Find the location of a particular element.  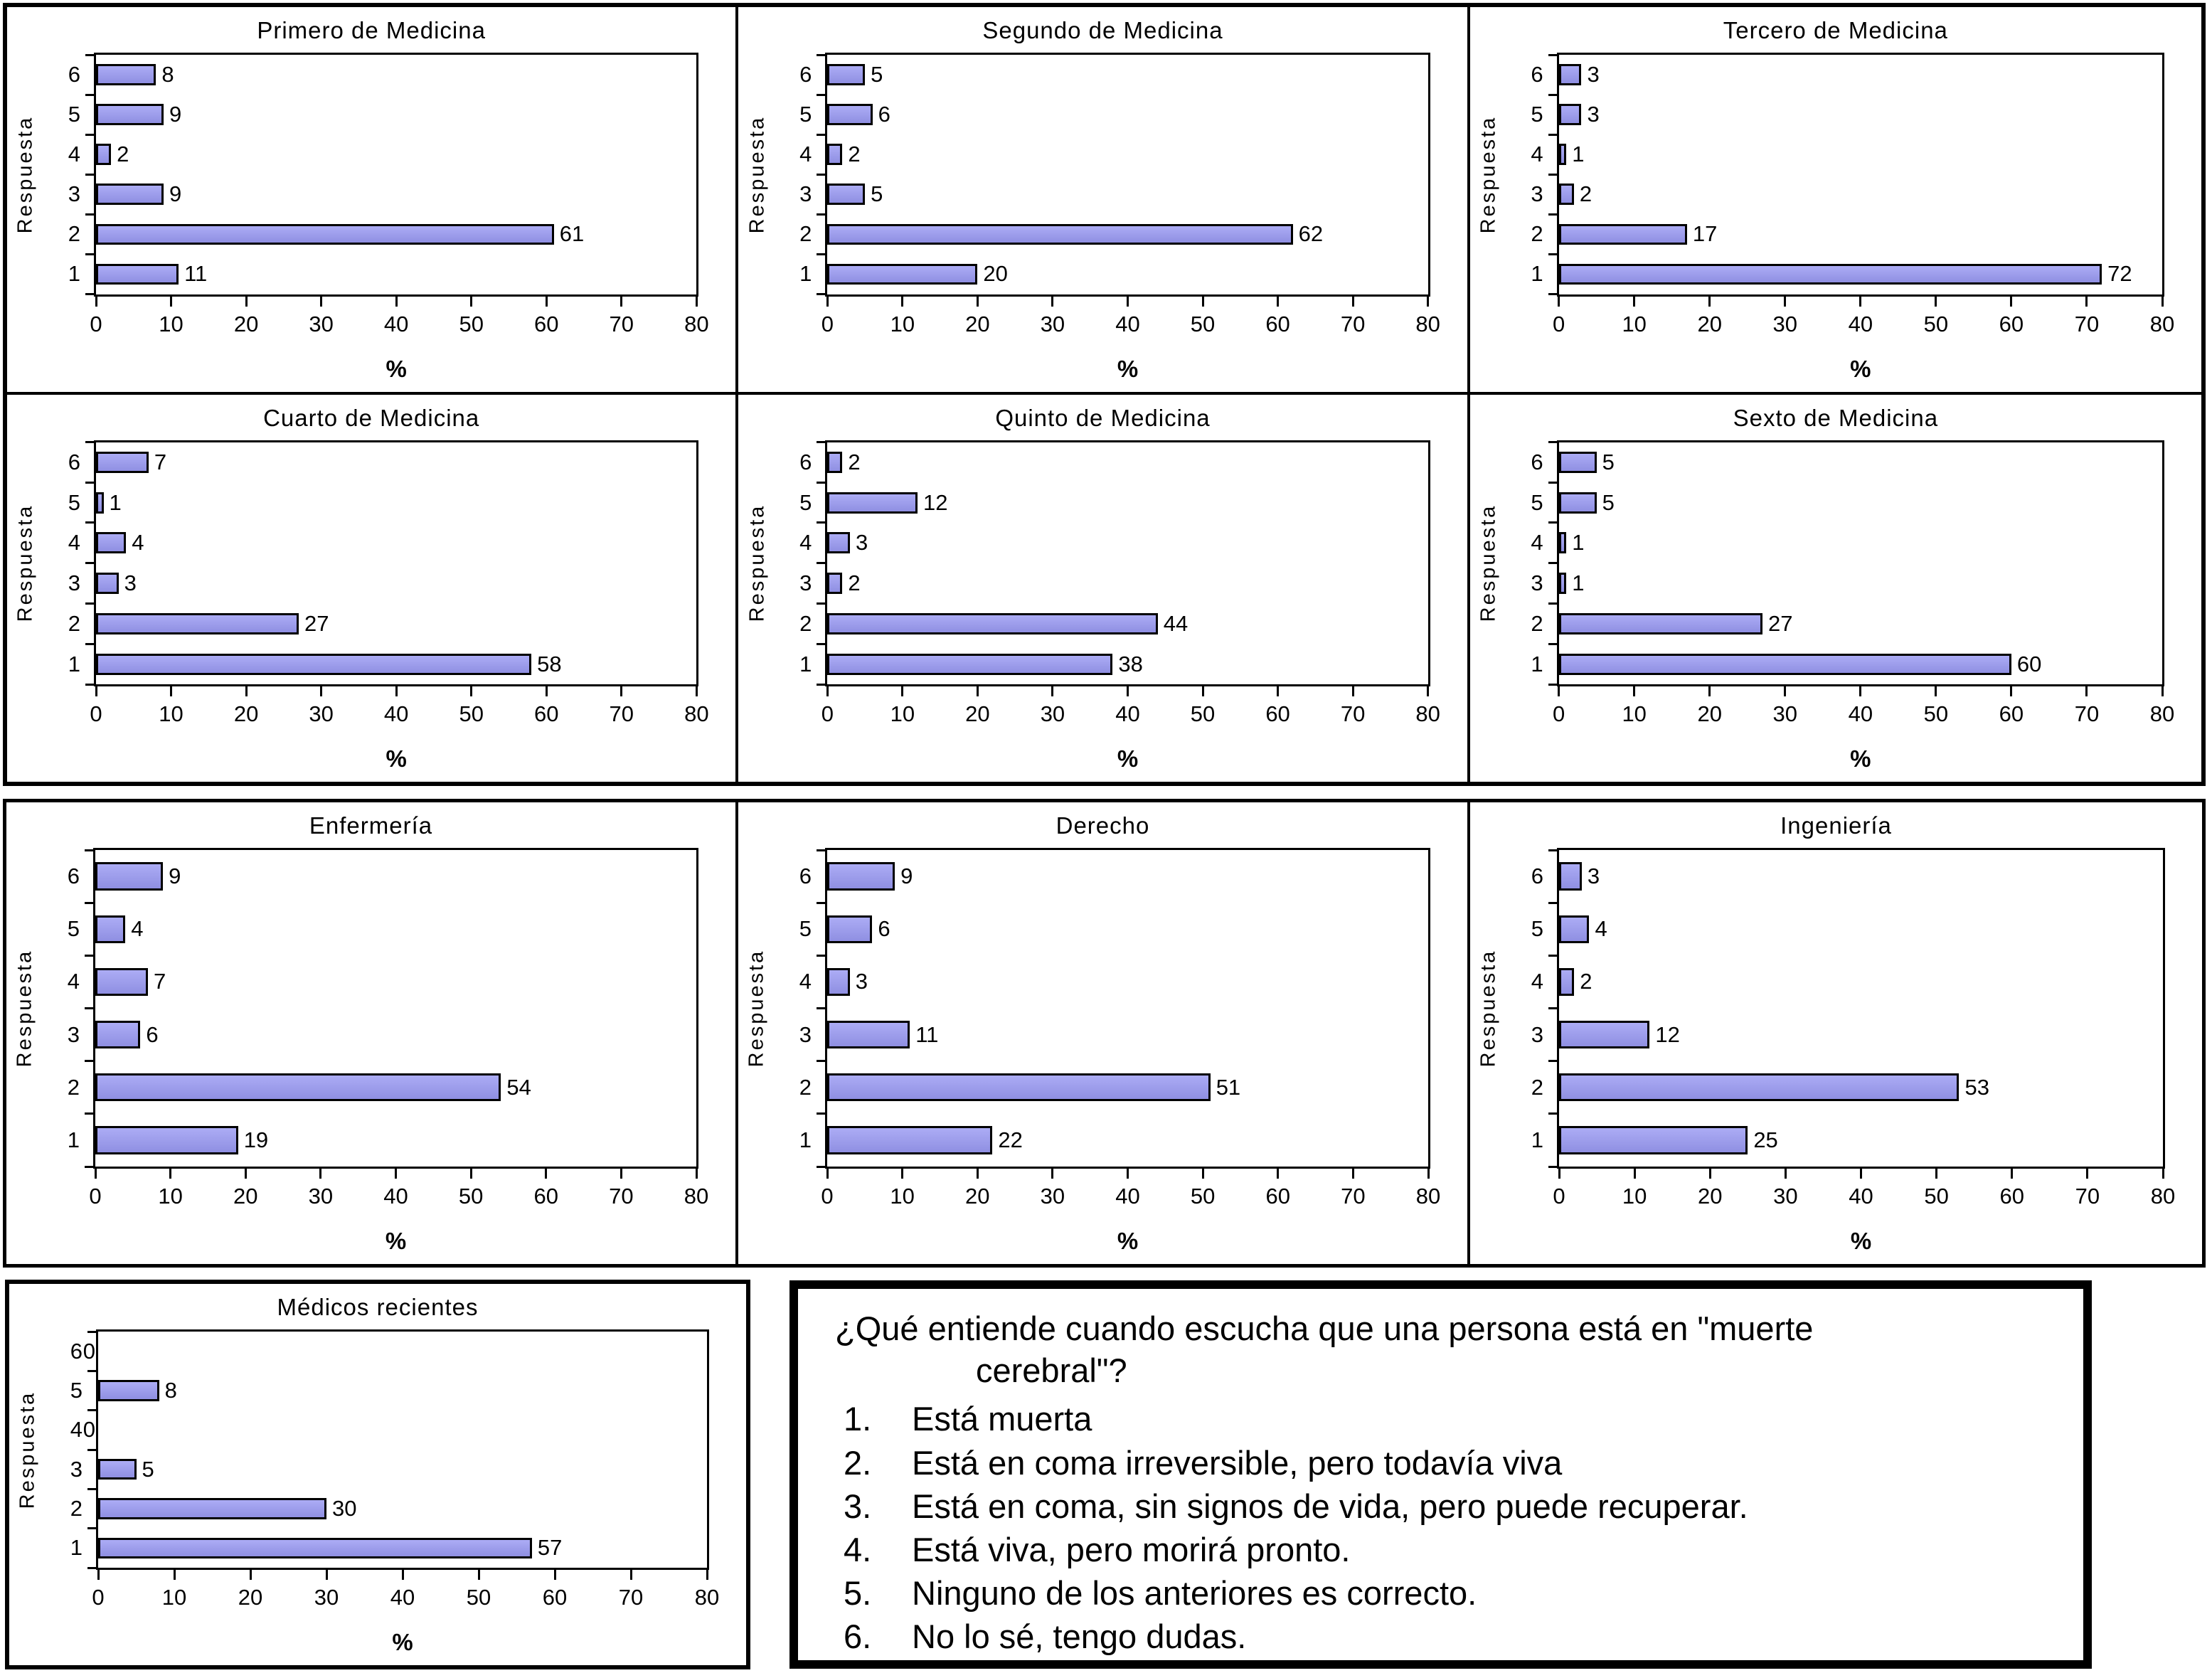

answer-option: 1. Está muerta is located at coordinates (1445, 1418).